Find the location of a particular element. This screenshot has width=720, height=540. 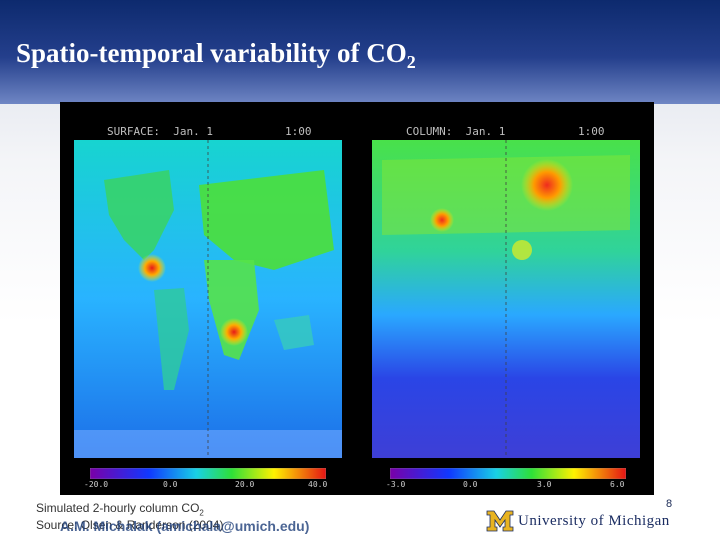

figure-caption: Simulated 2-hourly column CO2 is located at coordinates (120, 509).